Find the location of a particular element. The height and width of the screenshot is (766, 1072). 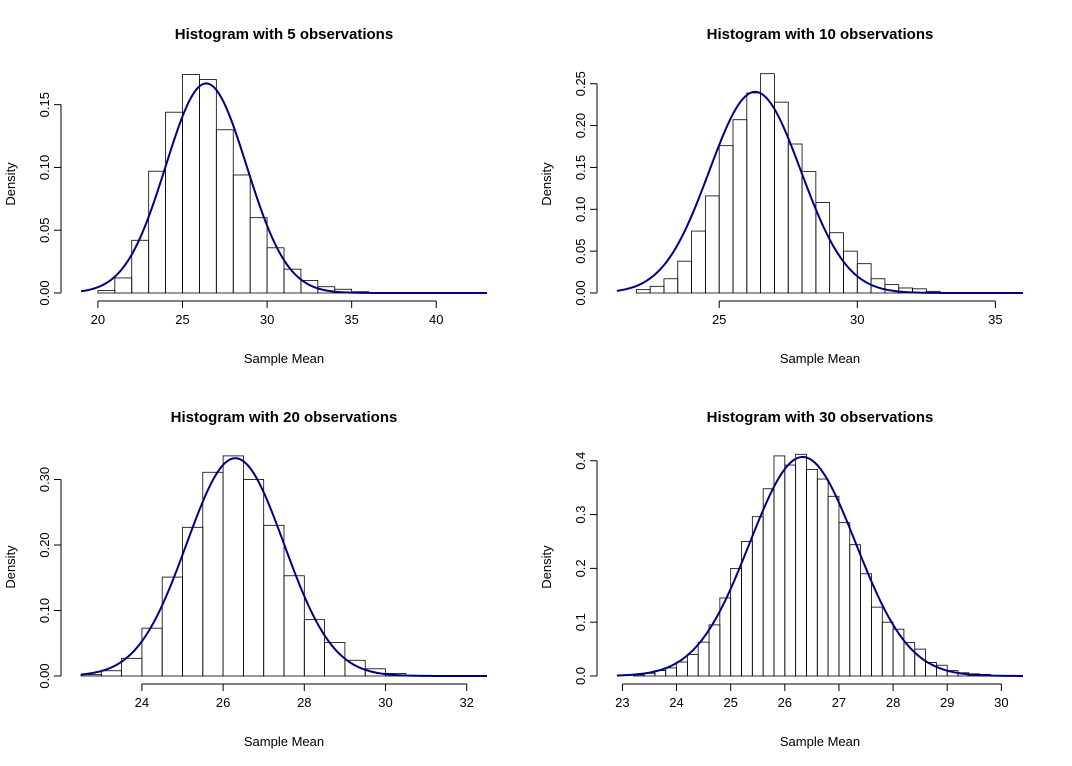

x-tick-label: 20 is located at coordinates (98, 319).